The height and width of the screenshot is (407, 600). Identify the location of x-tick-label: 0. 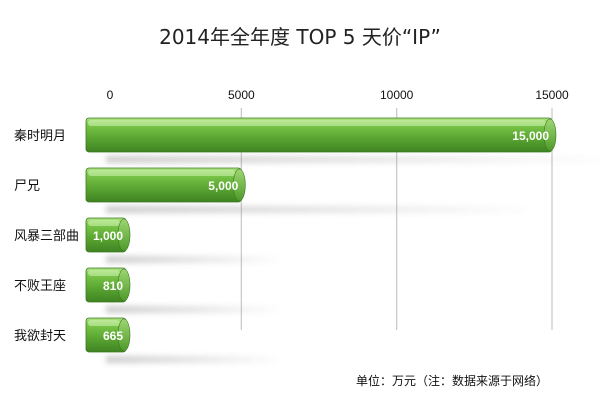
(110, 95).